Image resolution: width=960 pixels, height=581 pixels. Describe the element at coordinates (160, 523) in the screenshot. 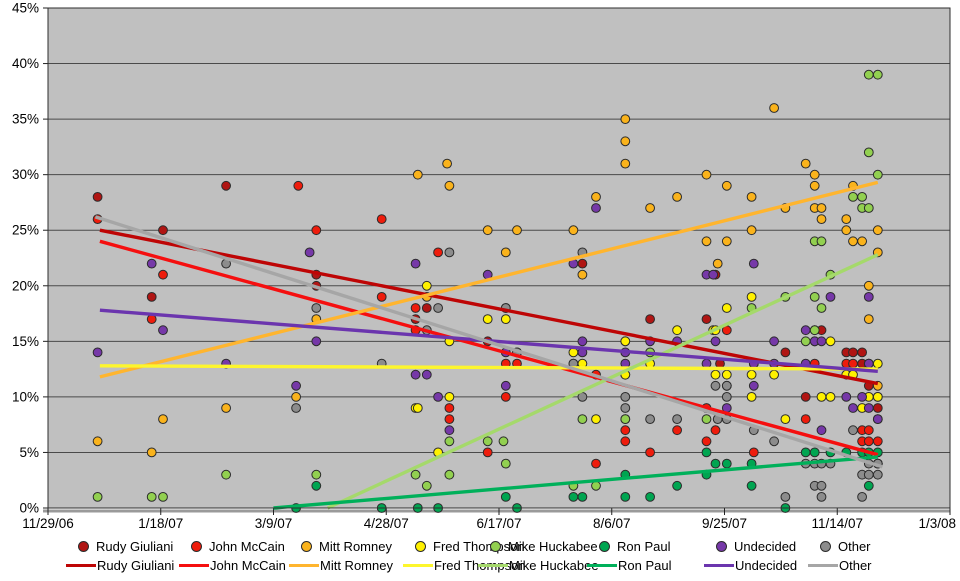

I see `x-axis-label: 1/18/07` at that location.